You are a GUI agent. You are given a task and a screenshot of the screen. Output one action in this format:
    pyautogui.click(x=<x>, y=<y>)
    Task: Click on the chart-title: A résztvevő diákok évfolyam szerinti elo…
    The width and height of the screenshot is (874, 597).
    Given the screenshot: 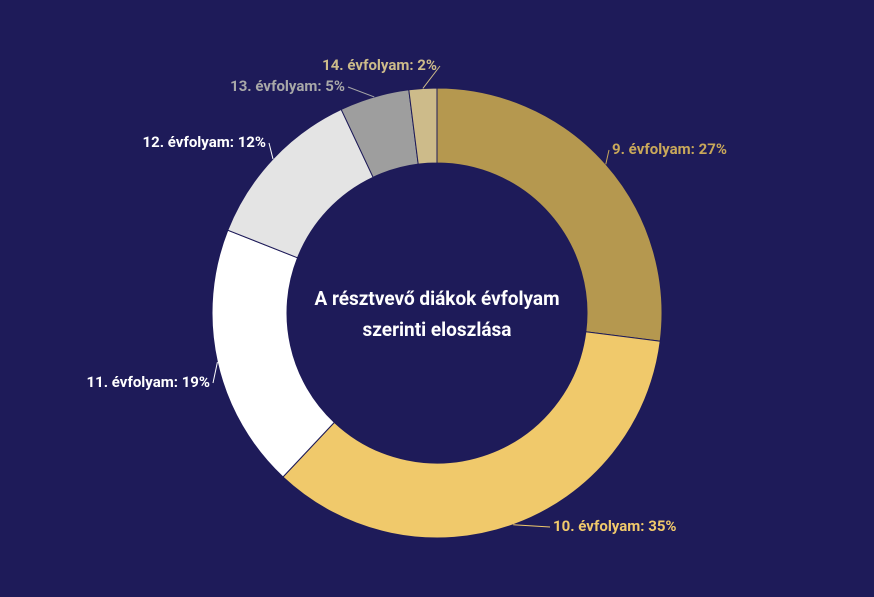 What is the action you would take?
    pyautogui.click(x=437, y=314)
    